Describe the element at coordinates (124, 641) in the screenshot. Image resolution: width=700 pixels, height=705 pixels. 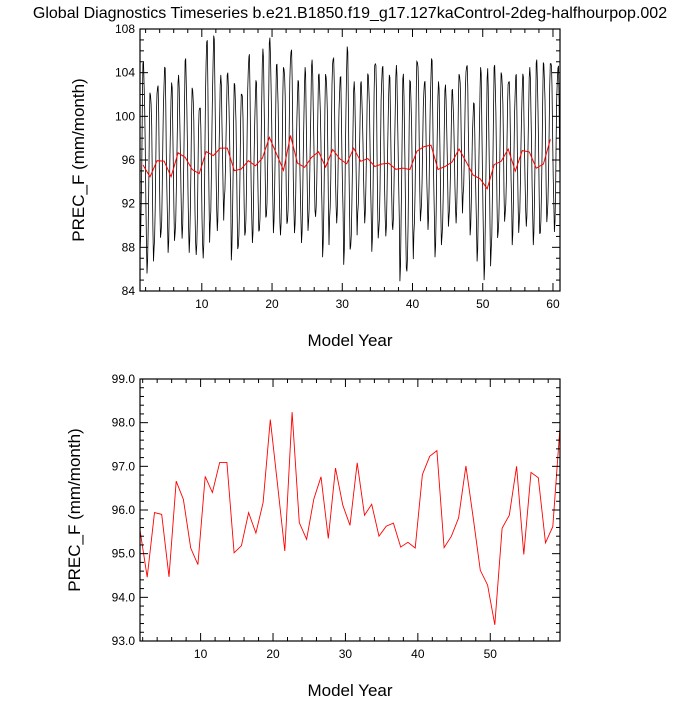
I see `y-tick-label: 93.0` at that location.